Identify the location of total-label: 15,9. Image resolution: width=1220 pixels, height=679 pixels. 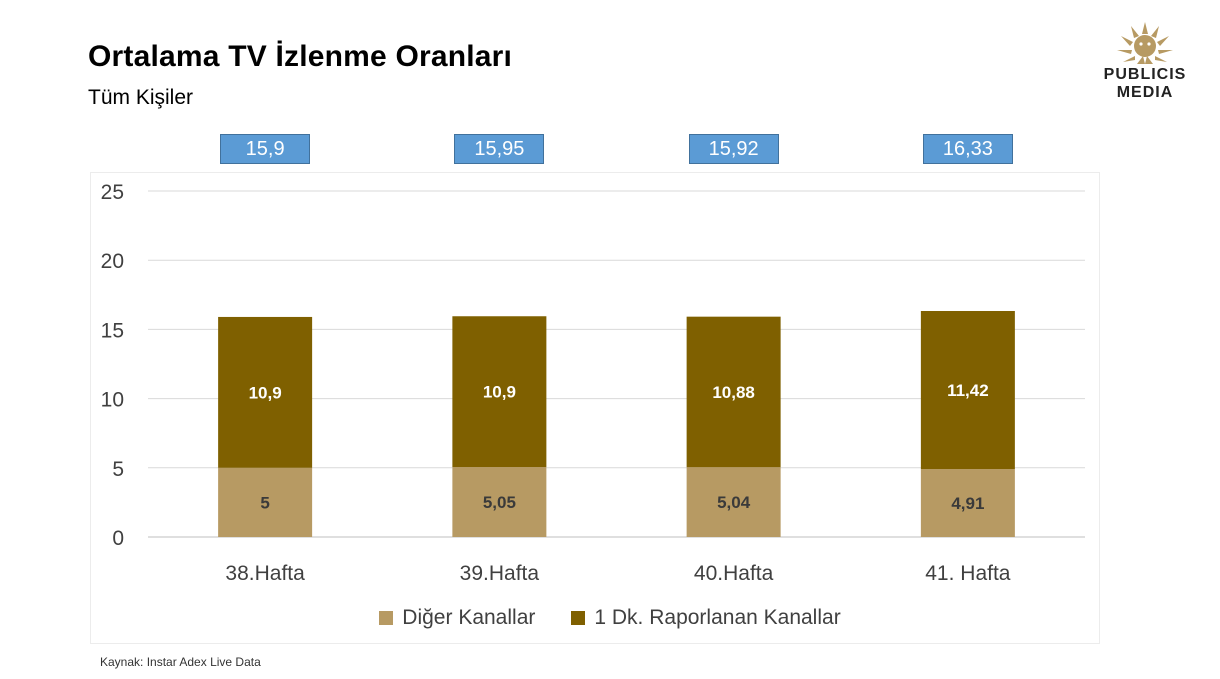
(265, 149).